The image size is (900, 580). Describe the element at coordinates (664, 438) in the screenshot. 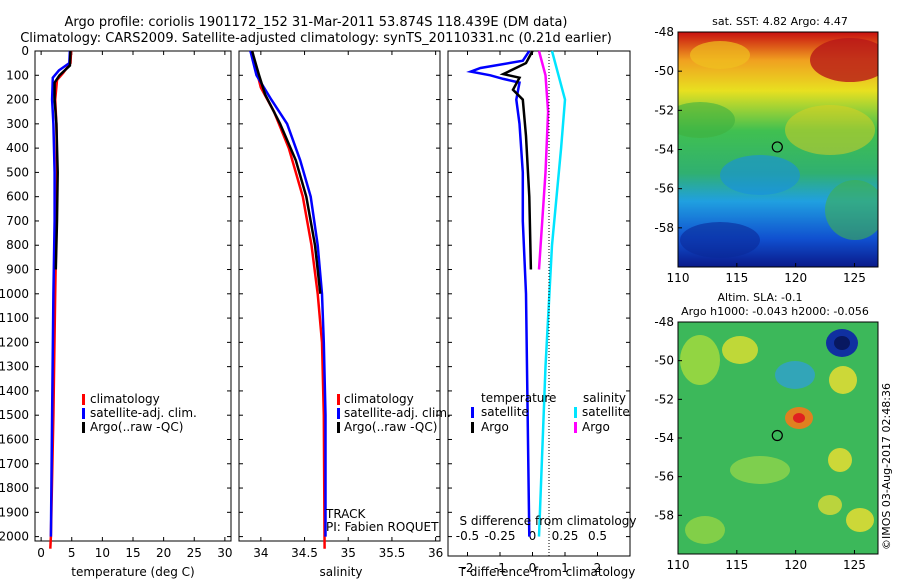

I see `map-y-tick-label: -54` at that location.